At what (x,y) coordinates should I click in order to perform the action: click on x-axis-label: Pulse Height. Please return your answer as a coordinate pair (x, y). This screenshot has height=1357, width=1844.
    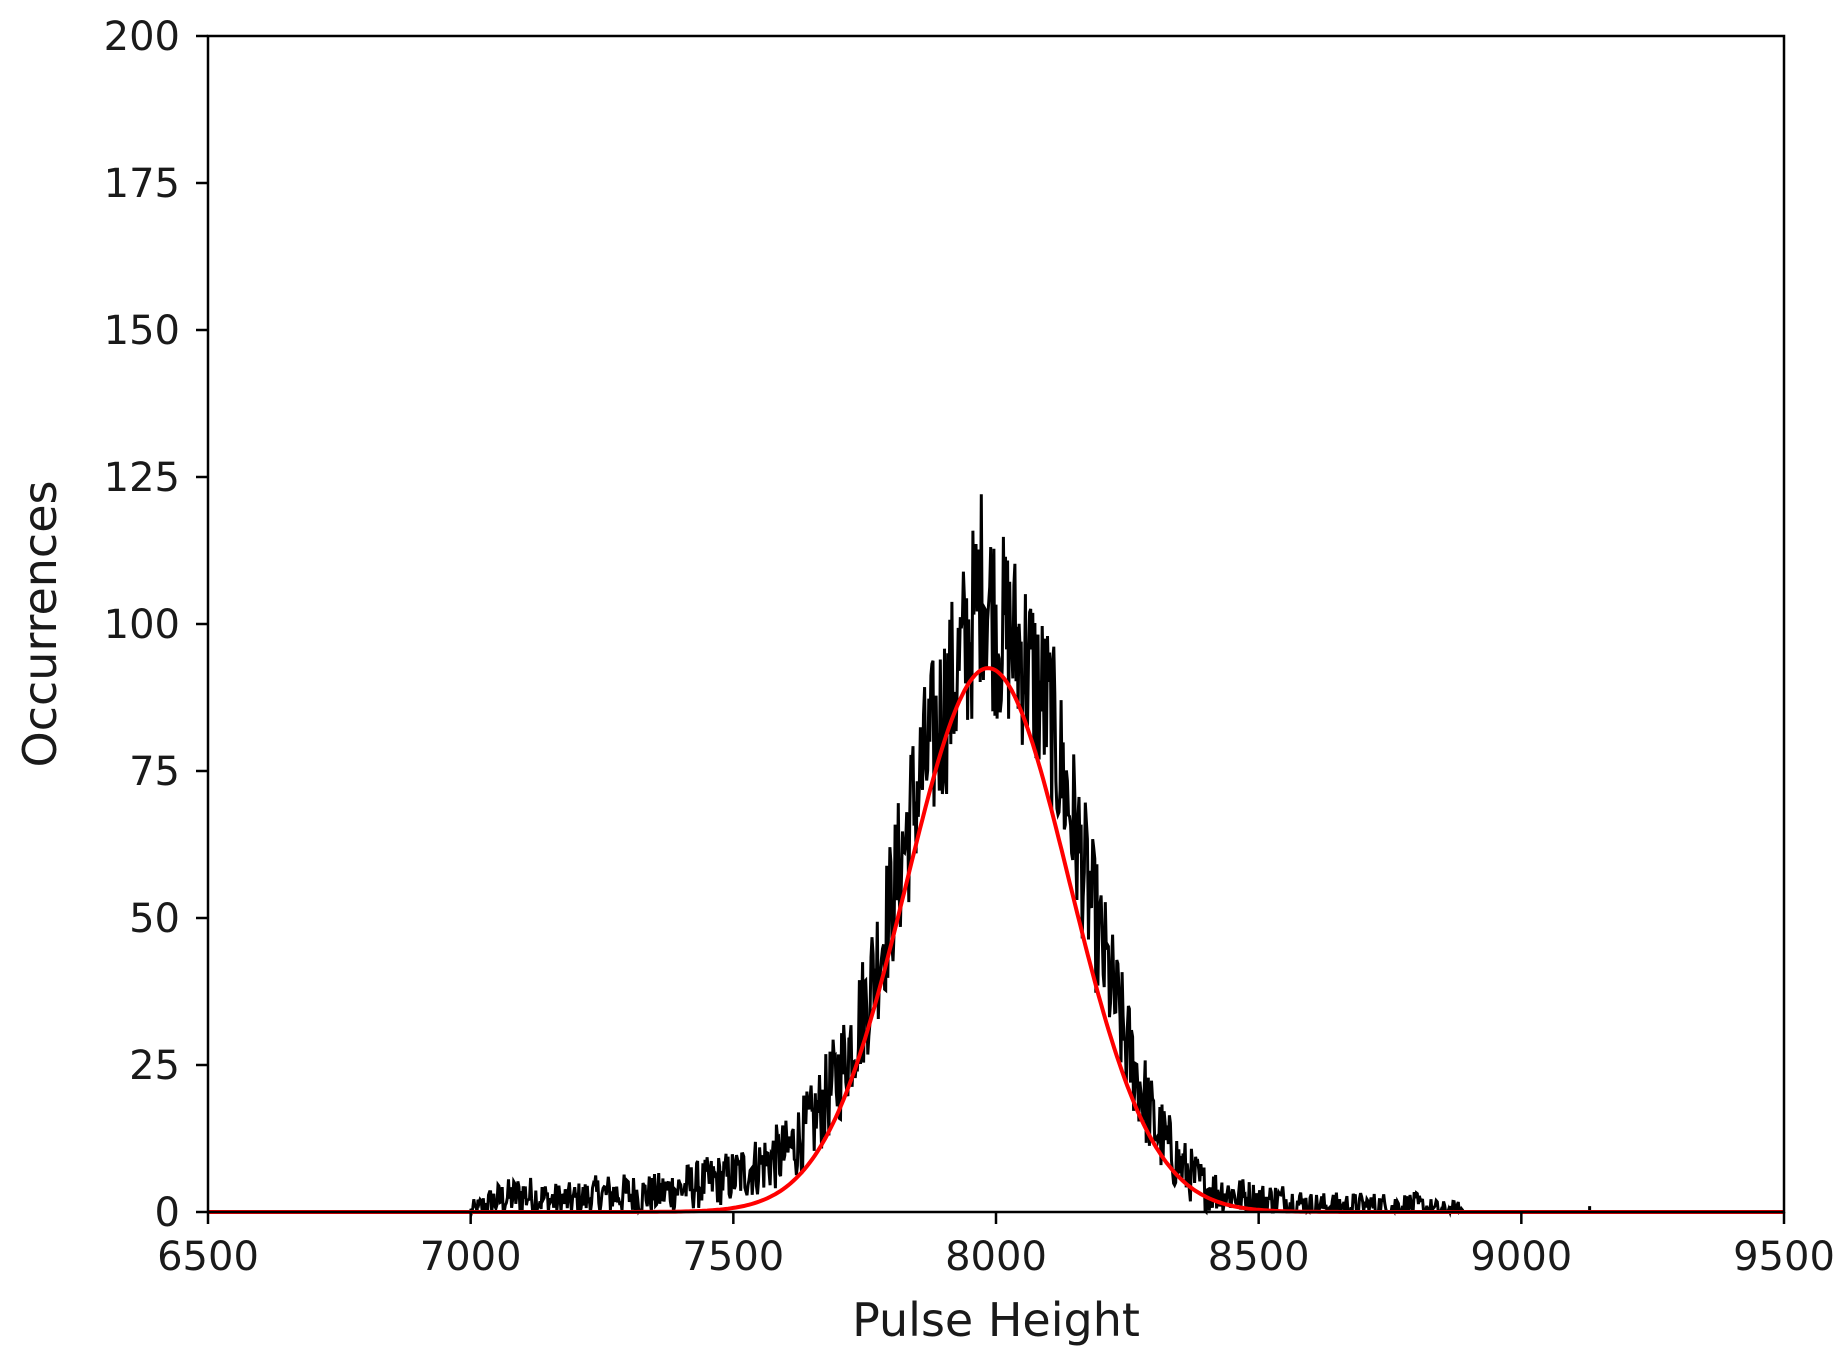
    Looking at the image, I should click on (996, 1320).